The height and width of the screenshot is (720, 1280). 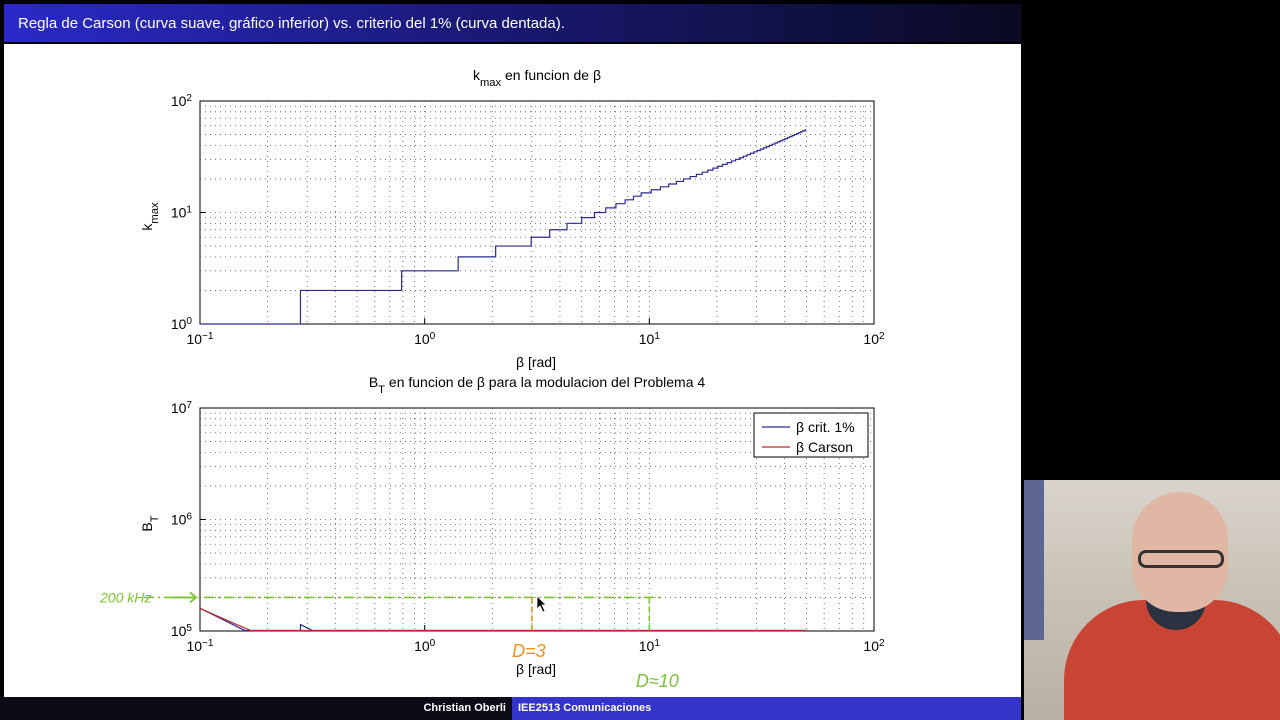 I want to click on y-tick-label: 10⁰, so click(x=182, y=324).